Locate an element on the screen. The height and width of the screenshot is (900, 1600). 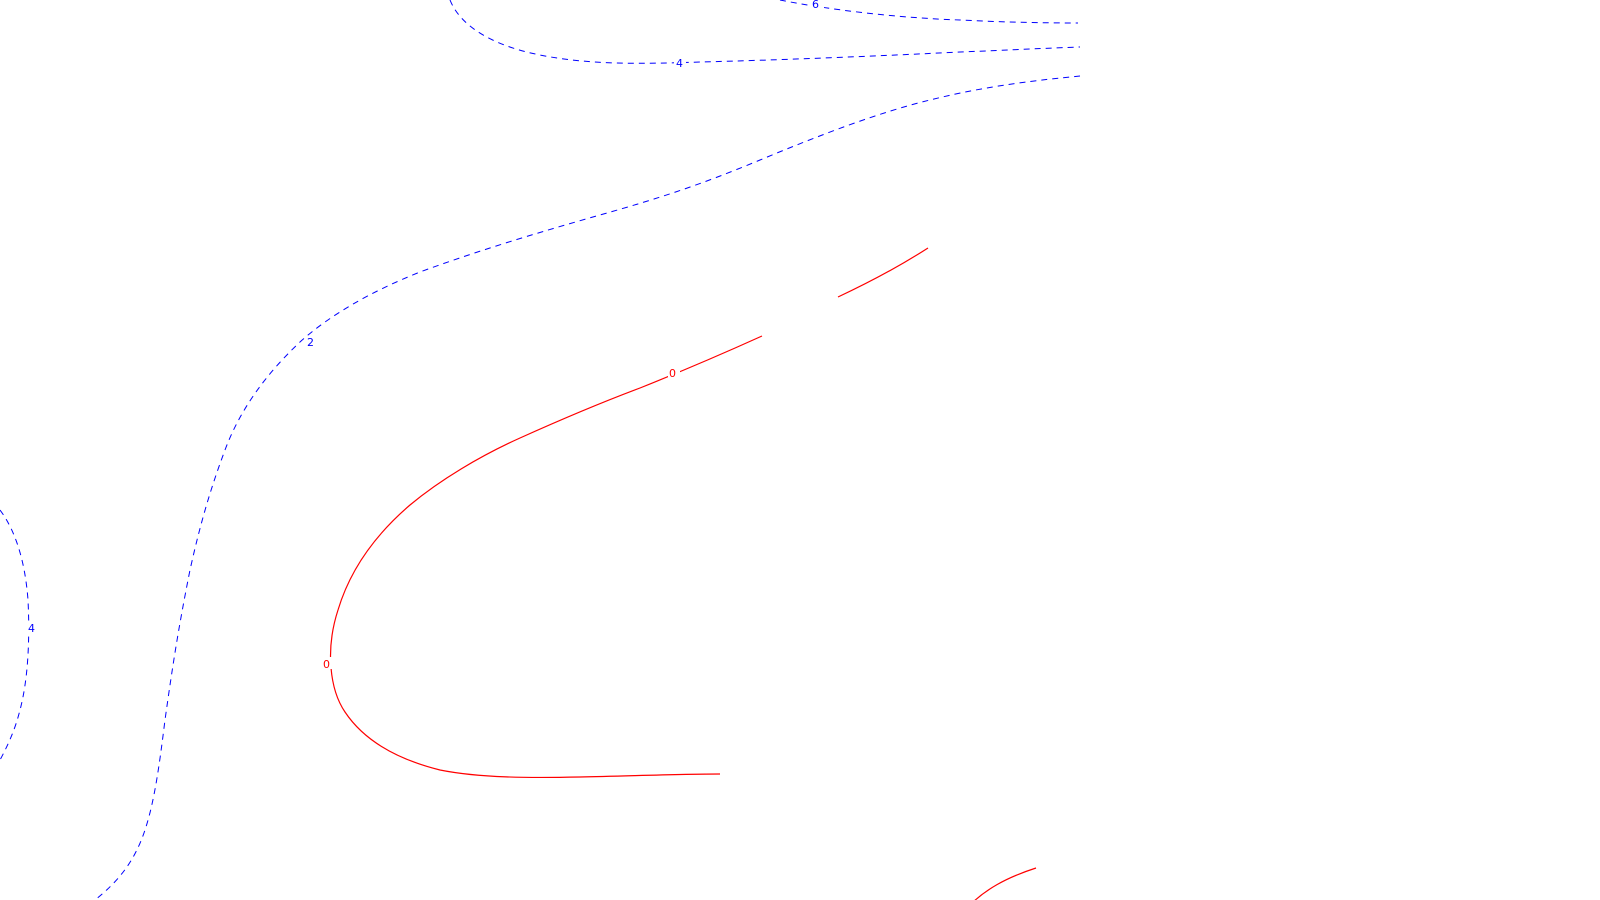
zero-contour-lower-fragment is located at coordinates (1005, 883).